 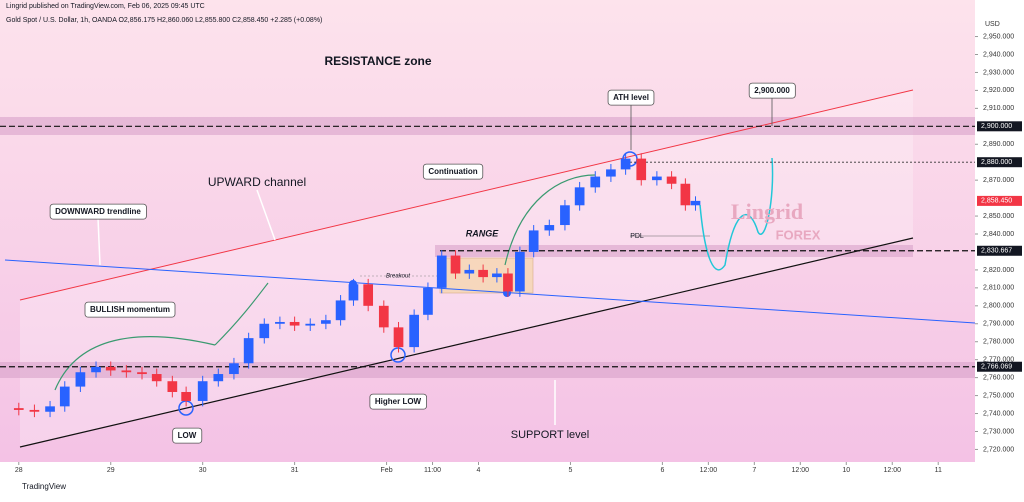 I want to click on projection-path, so click(x=736, y=214).